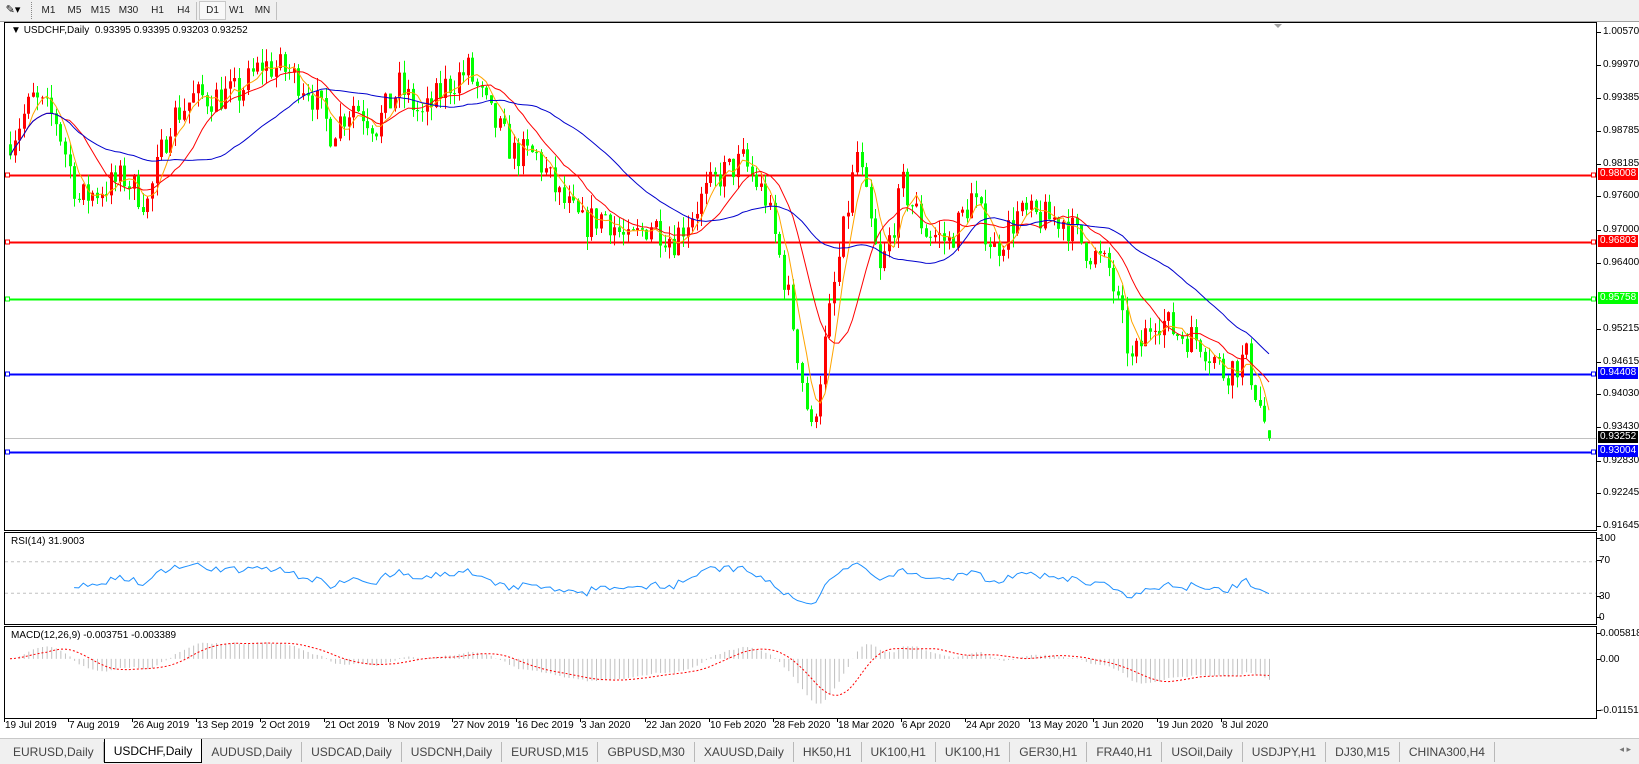 The image size is (1639, 764). Describe the element at coordinates (1125, 752) in the screenshot. I see `tab-fra40-h1: FRA40,H1` at that location.